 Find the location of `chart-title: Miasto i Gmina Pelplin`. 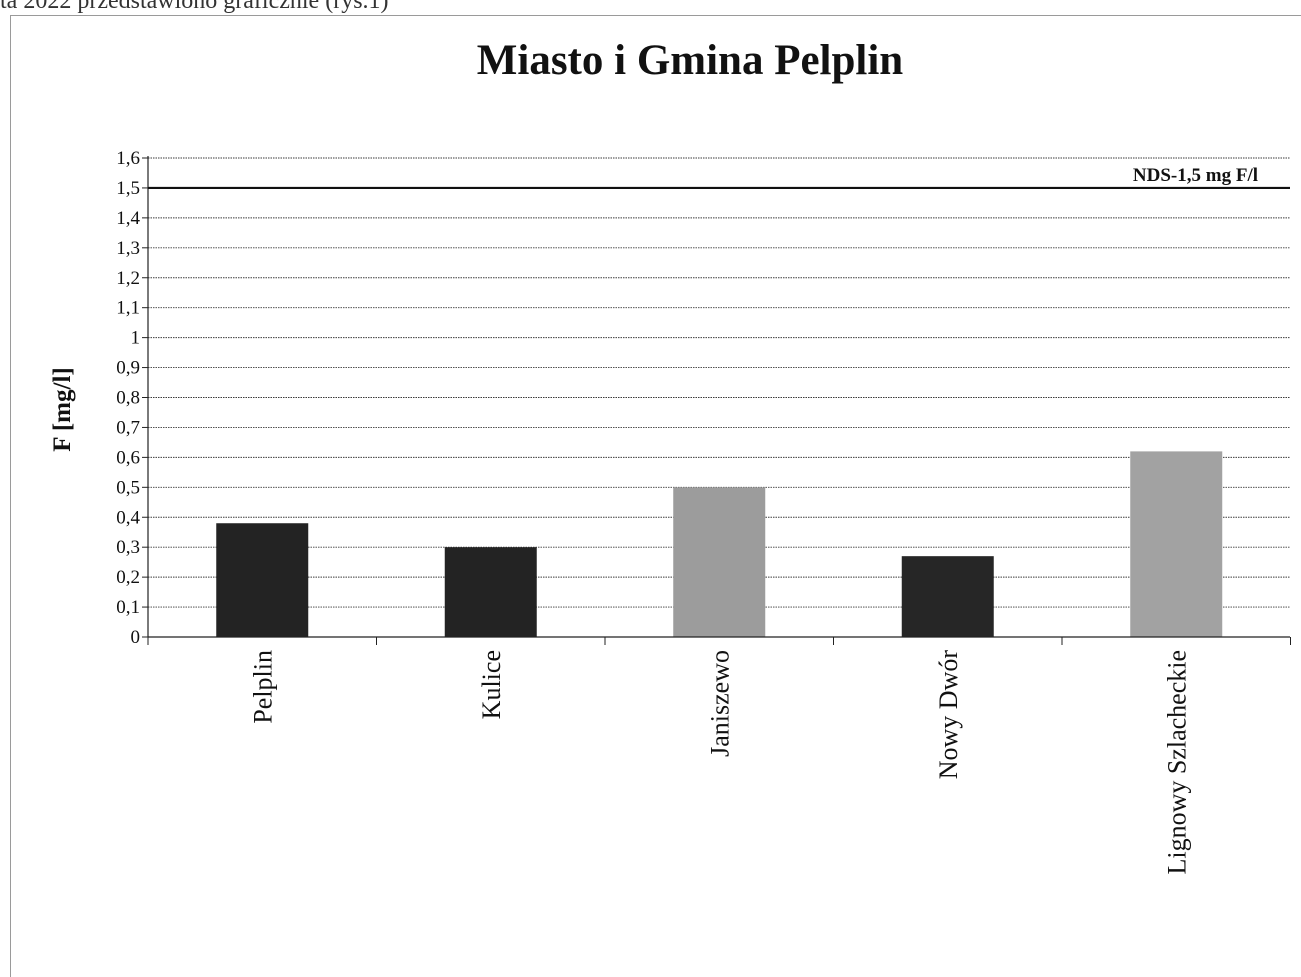

chart-title: Miasto i Gmina Pelplin is located at coordinates (690, 60).